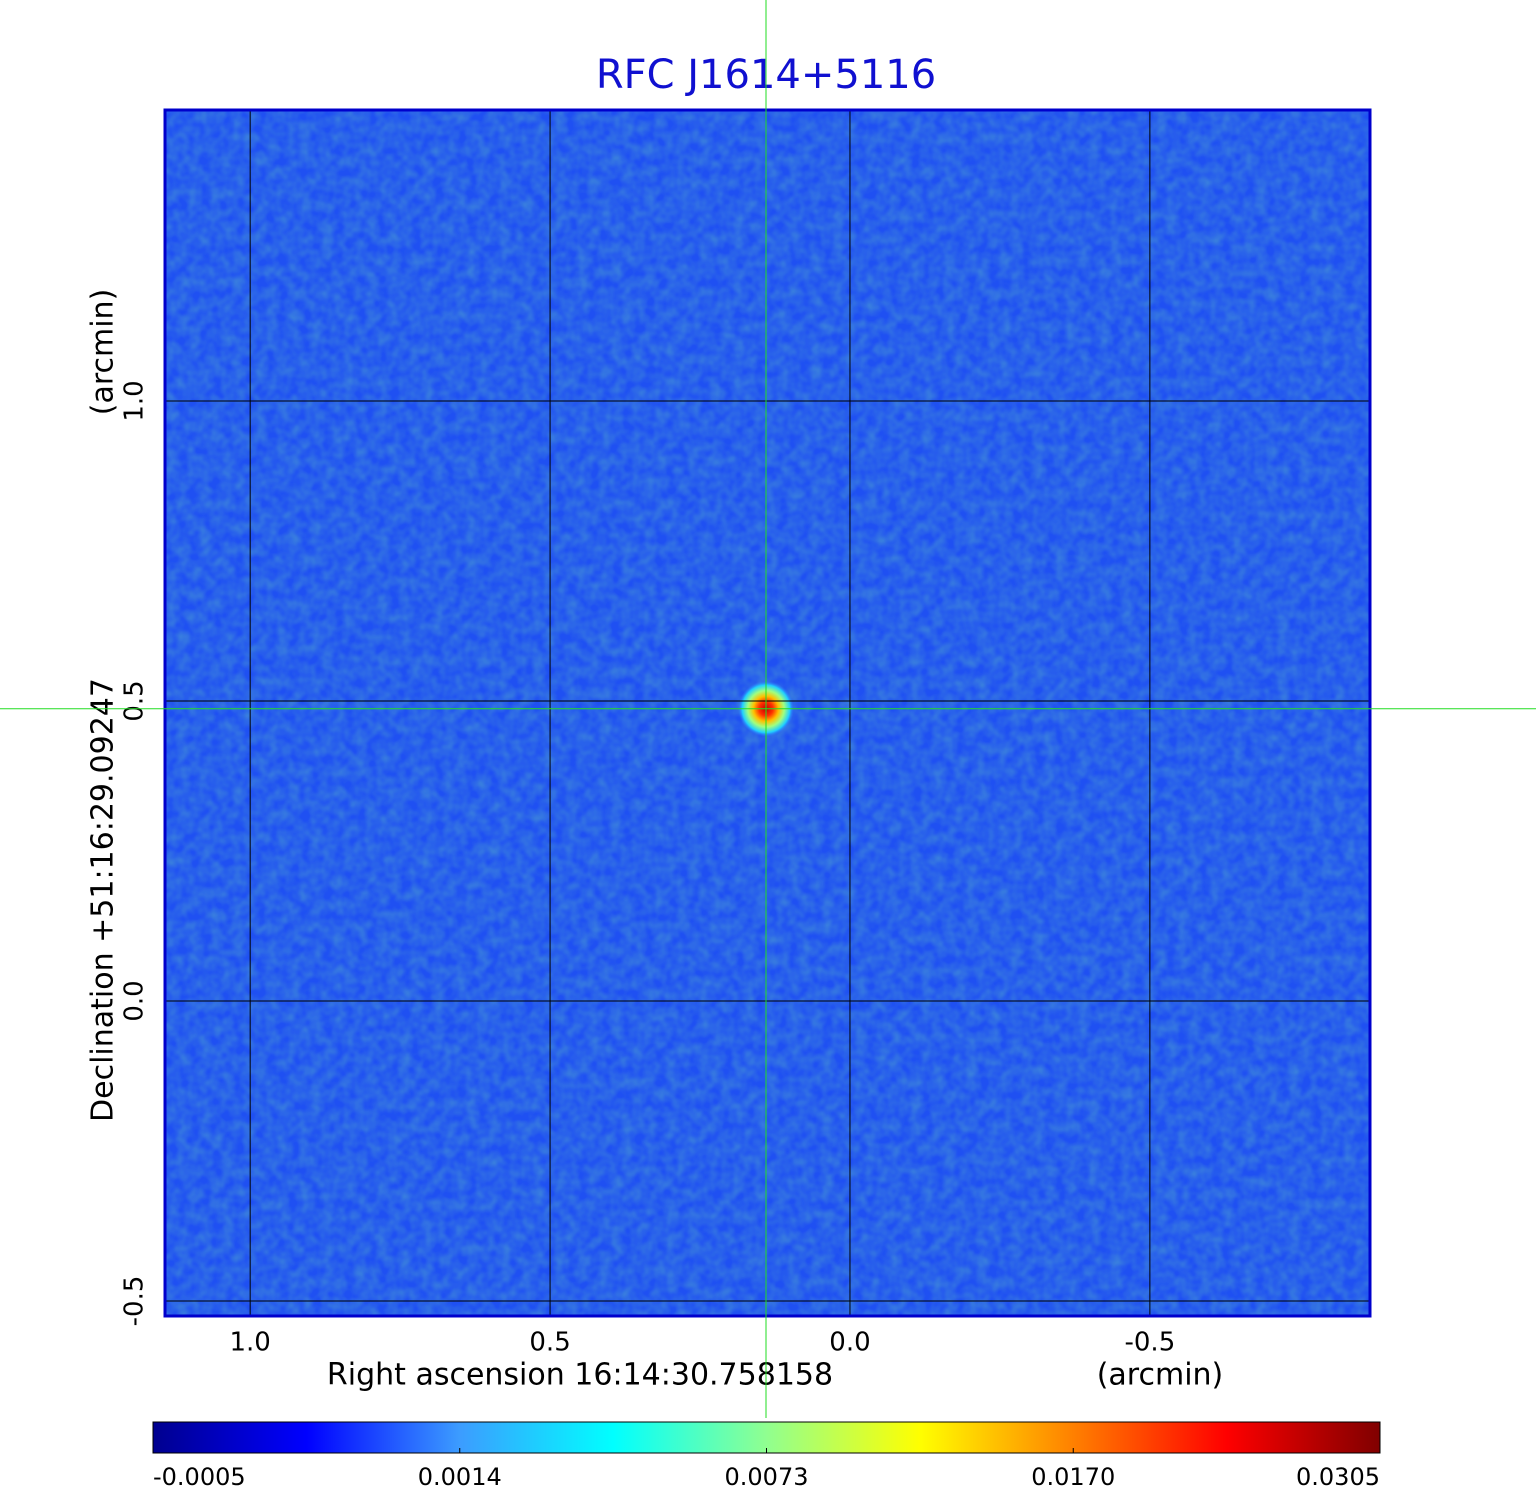 The width and height of the screenshot is (1536, 1511). What do you see at coordinates (549, 1343) in the screenshot?
I see `x-tick-label: 0.5` at bounding box center [549, 1343].